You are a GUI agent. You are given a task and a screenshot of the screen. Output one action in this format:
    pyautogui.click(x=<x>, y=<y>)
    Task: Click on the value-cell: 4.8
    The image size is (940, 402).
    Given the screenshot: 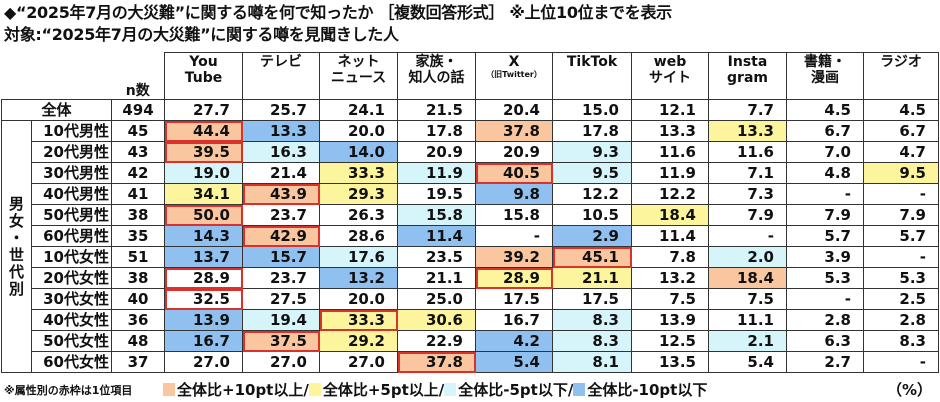 What is the action you would take?
    pyautogui.click(x=825, y=173)
    